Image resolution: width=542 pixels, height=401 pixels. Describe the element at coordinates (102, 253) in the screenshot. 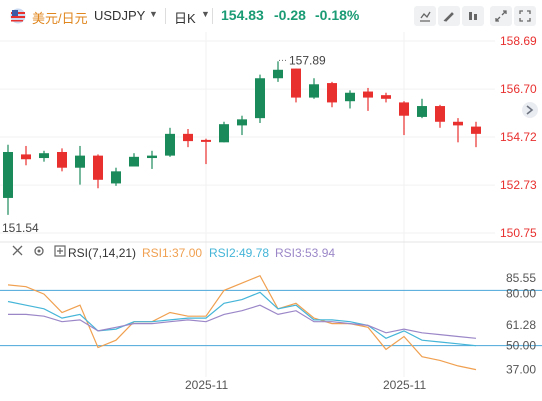

I see `indicator-name: RSI(7,14,21)` at that location.